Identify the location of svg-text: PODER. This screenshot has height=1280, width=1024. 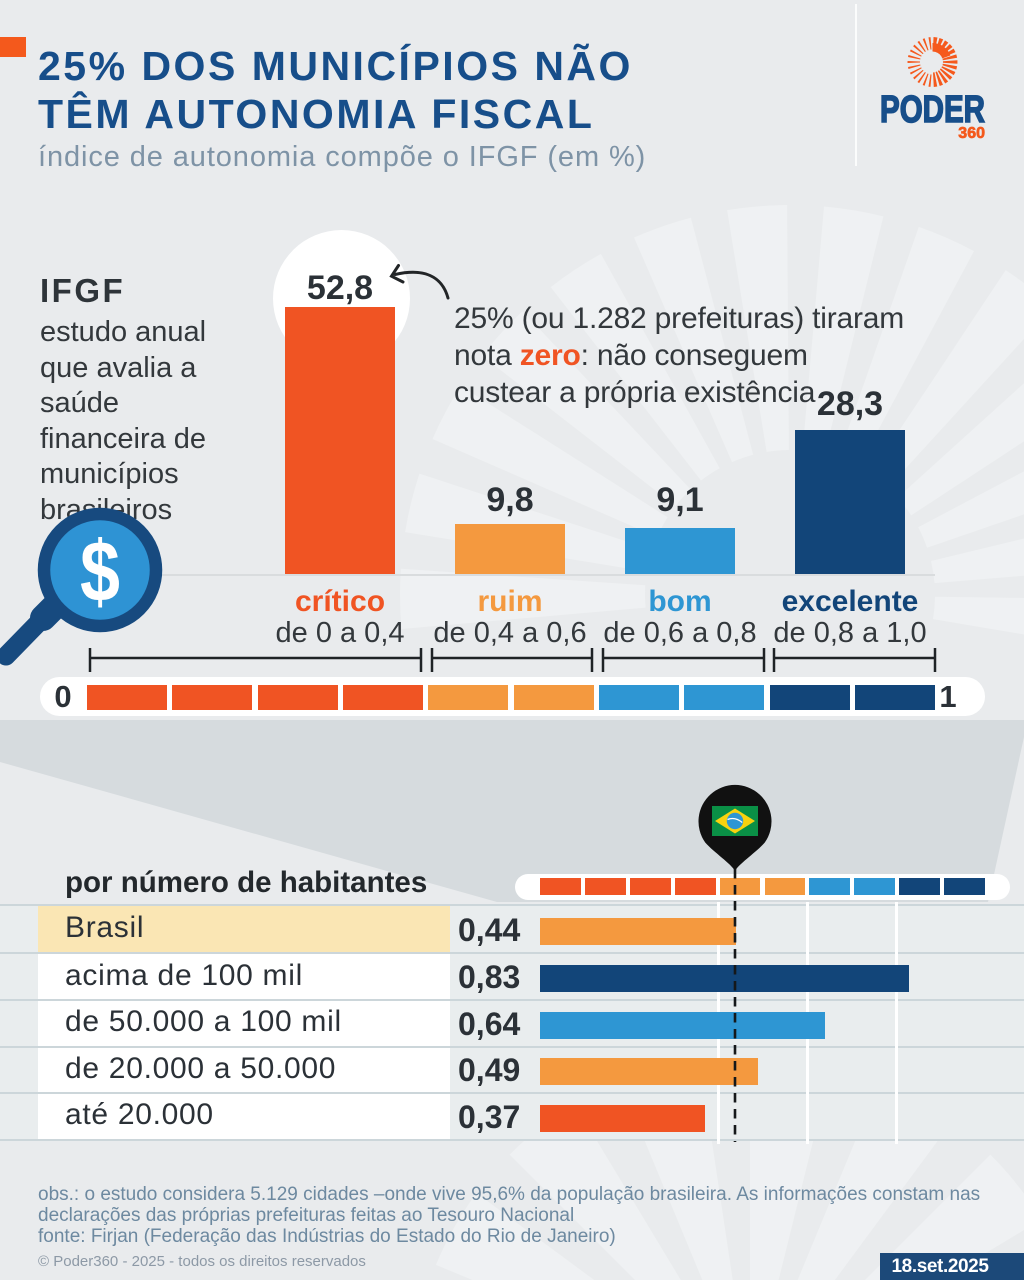
(932, 110).